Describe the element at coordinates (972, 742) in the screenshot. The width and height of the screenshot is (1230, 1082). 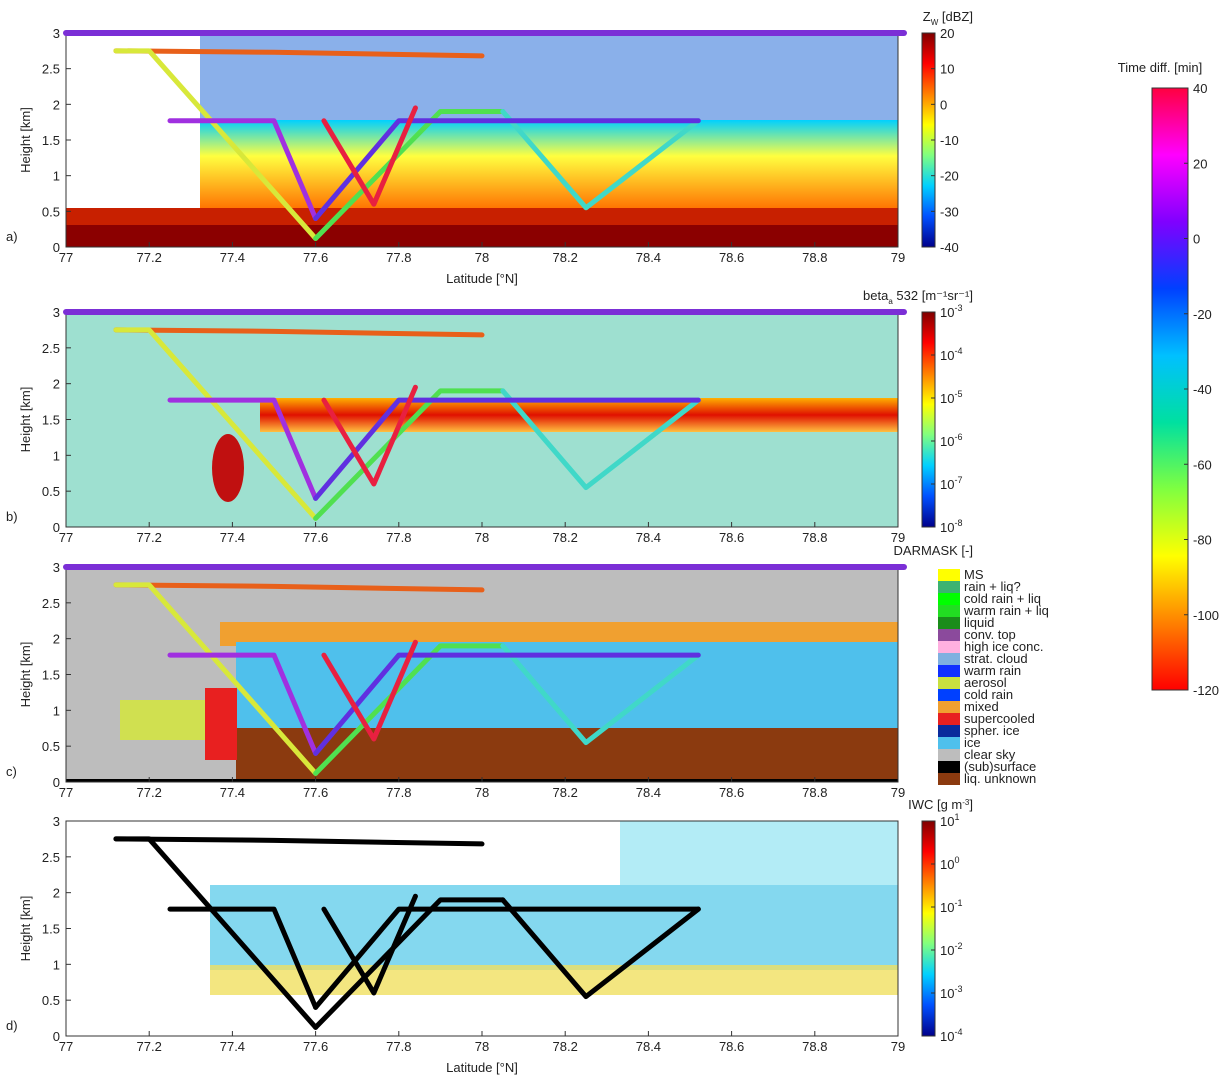
I see `legend-label: ice` at that location.